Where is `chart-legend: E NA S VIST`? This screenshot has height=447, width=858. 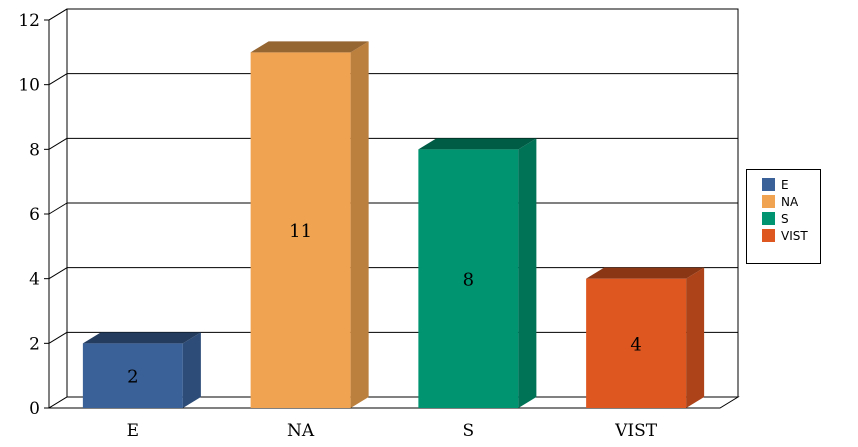
chart-legend: E NA S VIST is located at coordinates (783, 216).